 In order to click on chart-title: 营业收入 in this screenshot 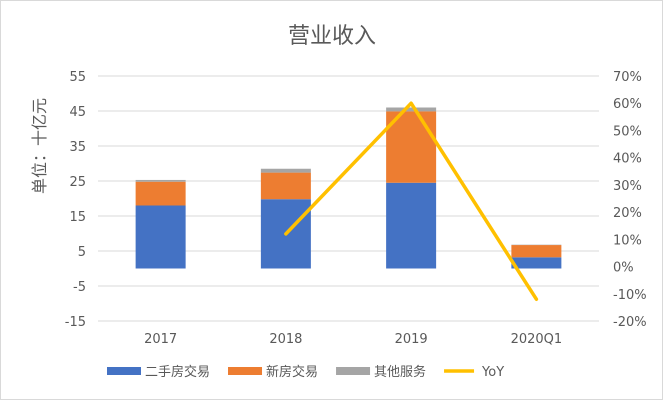, I will do `click(332, 36)`.